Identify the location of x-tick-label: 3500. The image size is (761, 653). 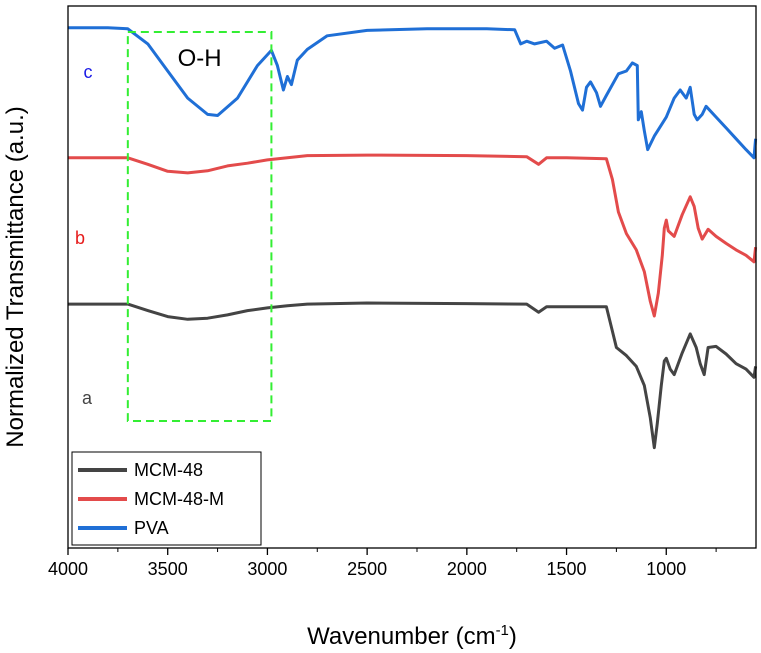
(168, 569).